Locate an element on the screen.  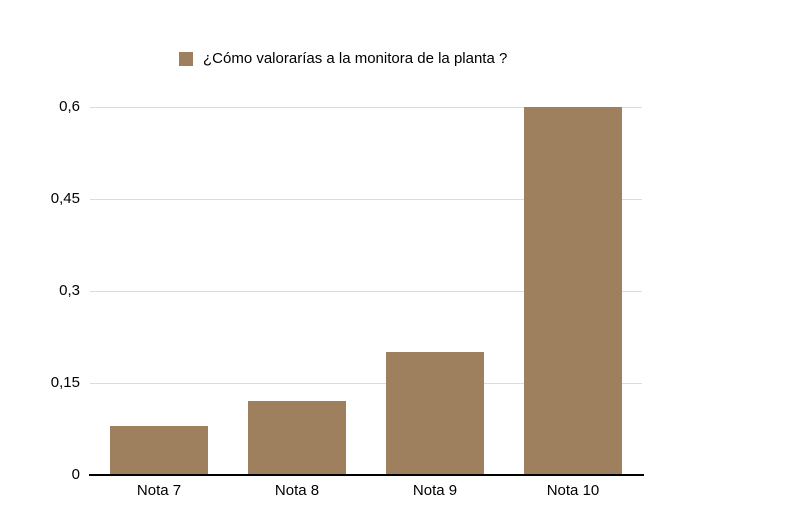
y-tick-label: 0,45 is located at coordinates (65, 198).